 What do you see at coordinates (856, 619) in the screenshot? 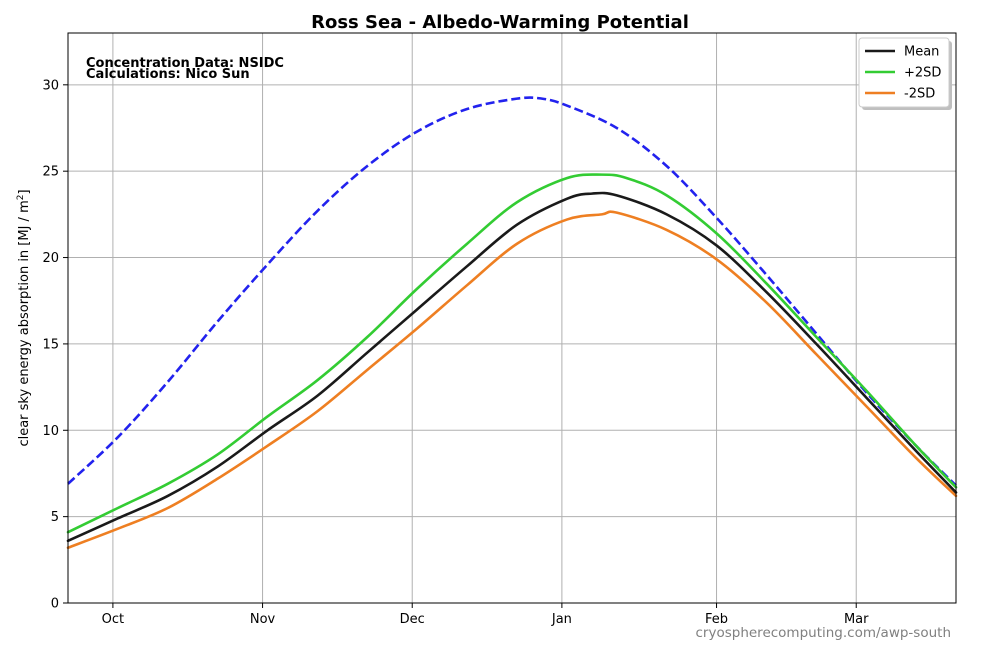
I see `x-tick-label: Mar` at bounding box center [856, 619].